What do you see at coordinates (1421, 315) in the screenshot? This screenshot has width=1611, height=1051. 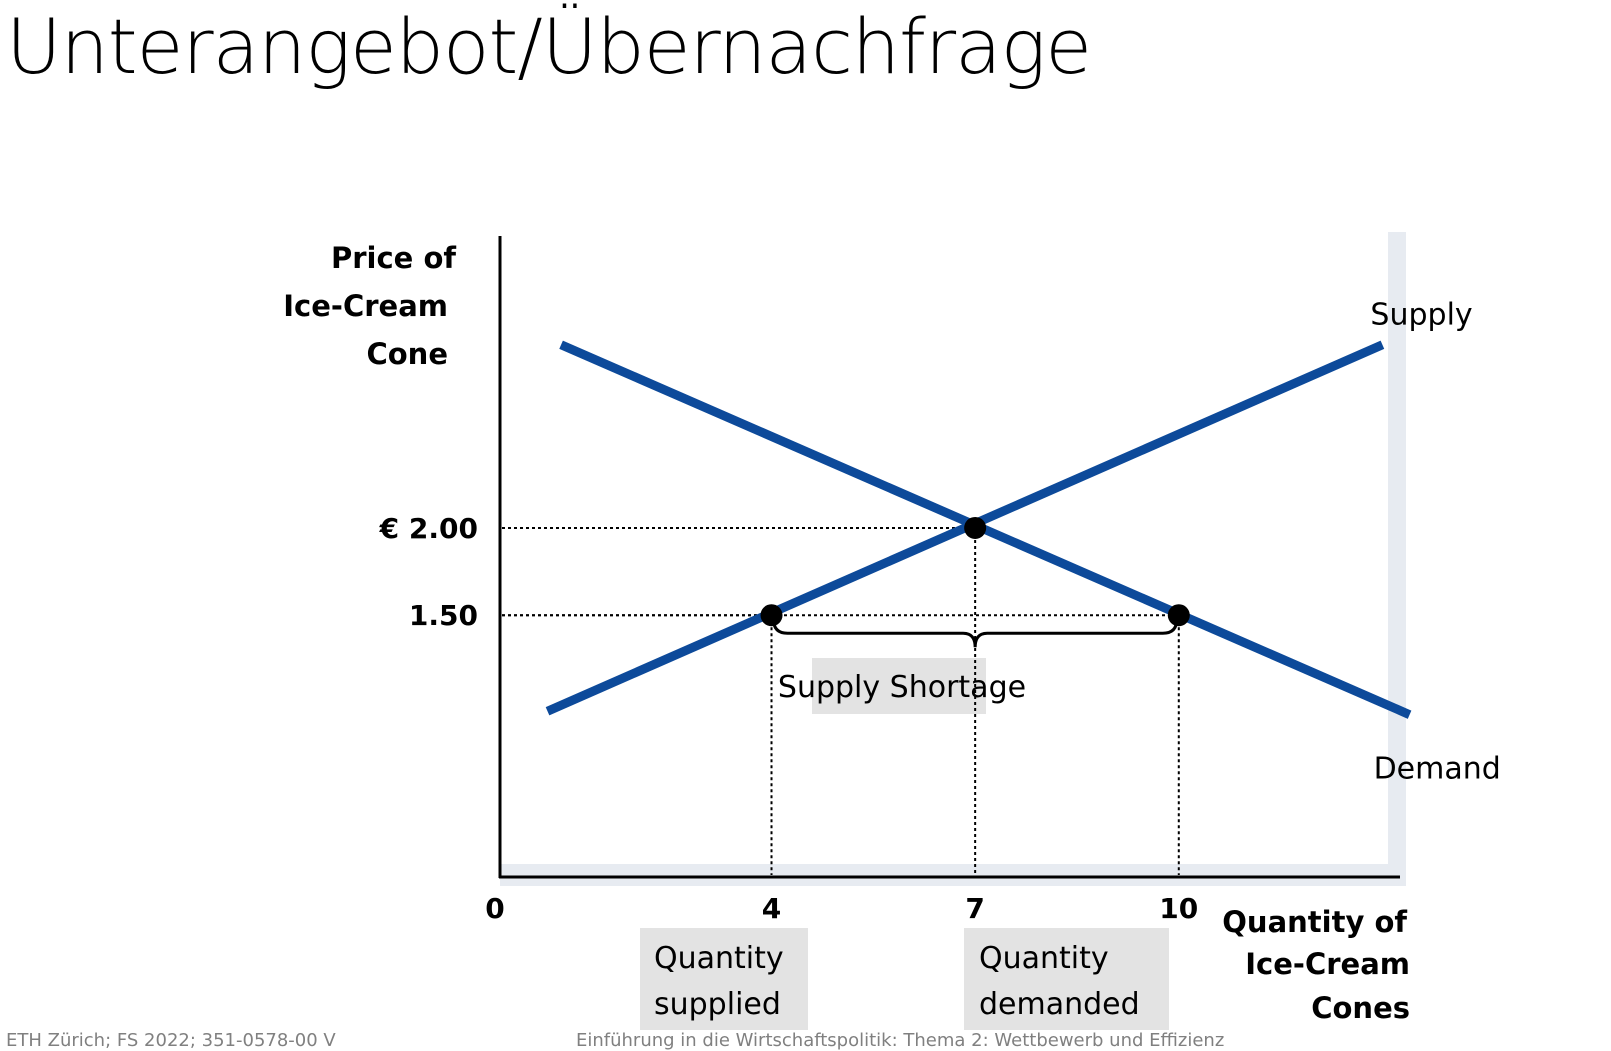 I see `supply-curve-label: Supply` at bounding box center [1421, 315].